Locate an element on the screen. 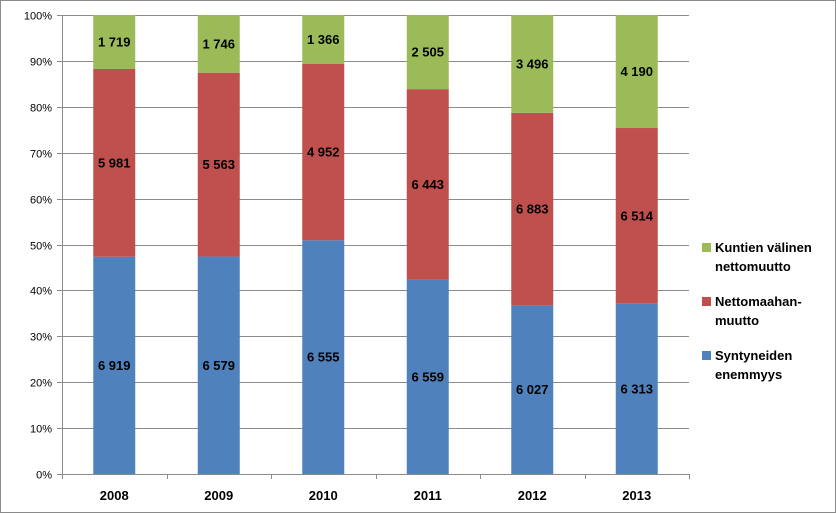 Image resolution: width=836 pixels, height=513 pixels. y-tick-label: 0% is located at coordinates (44, 476).